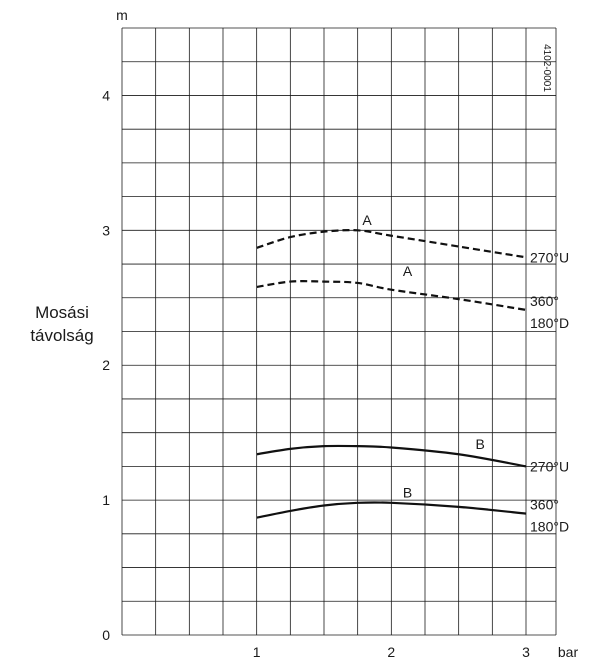 The image size is (606, 666). I want to click on y-tick-label: 4, so click(106, 95).